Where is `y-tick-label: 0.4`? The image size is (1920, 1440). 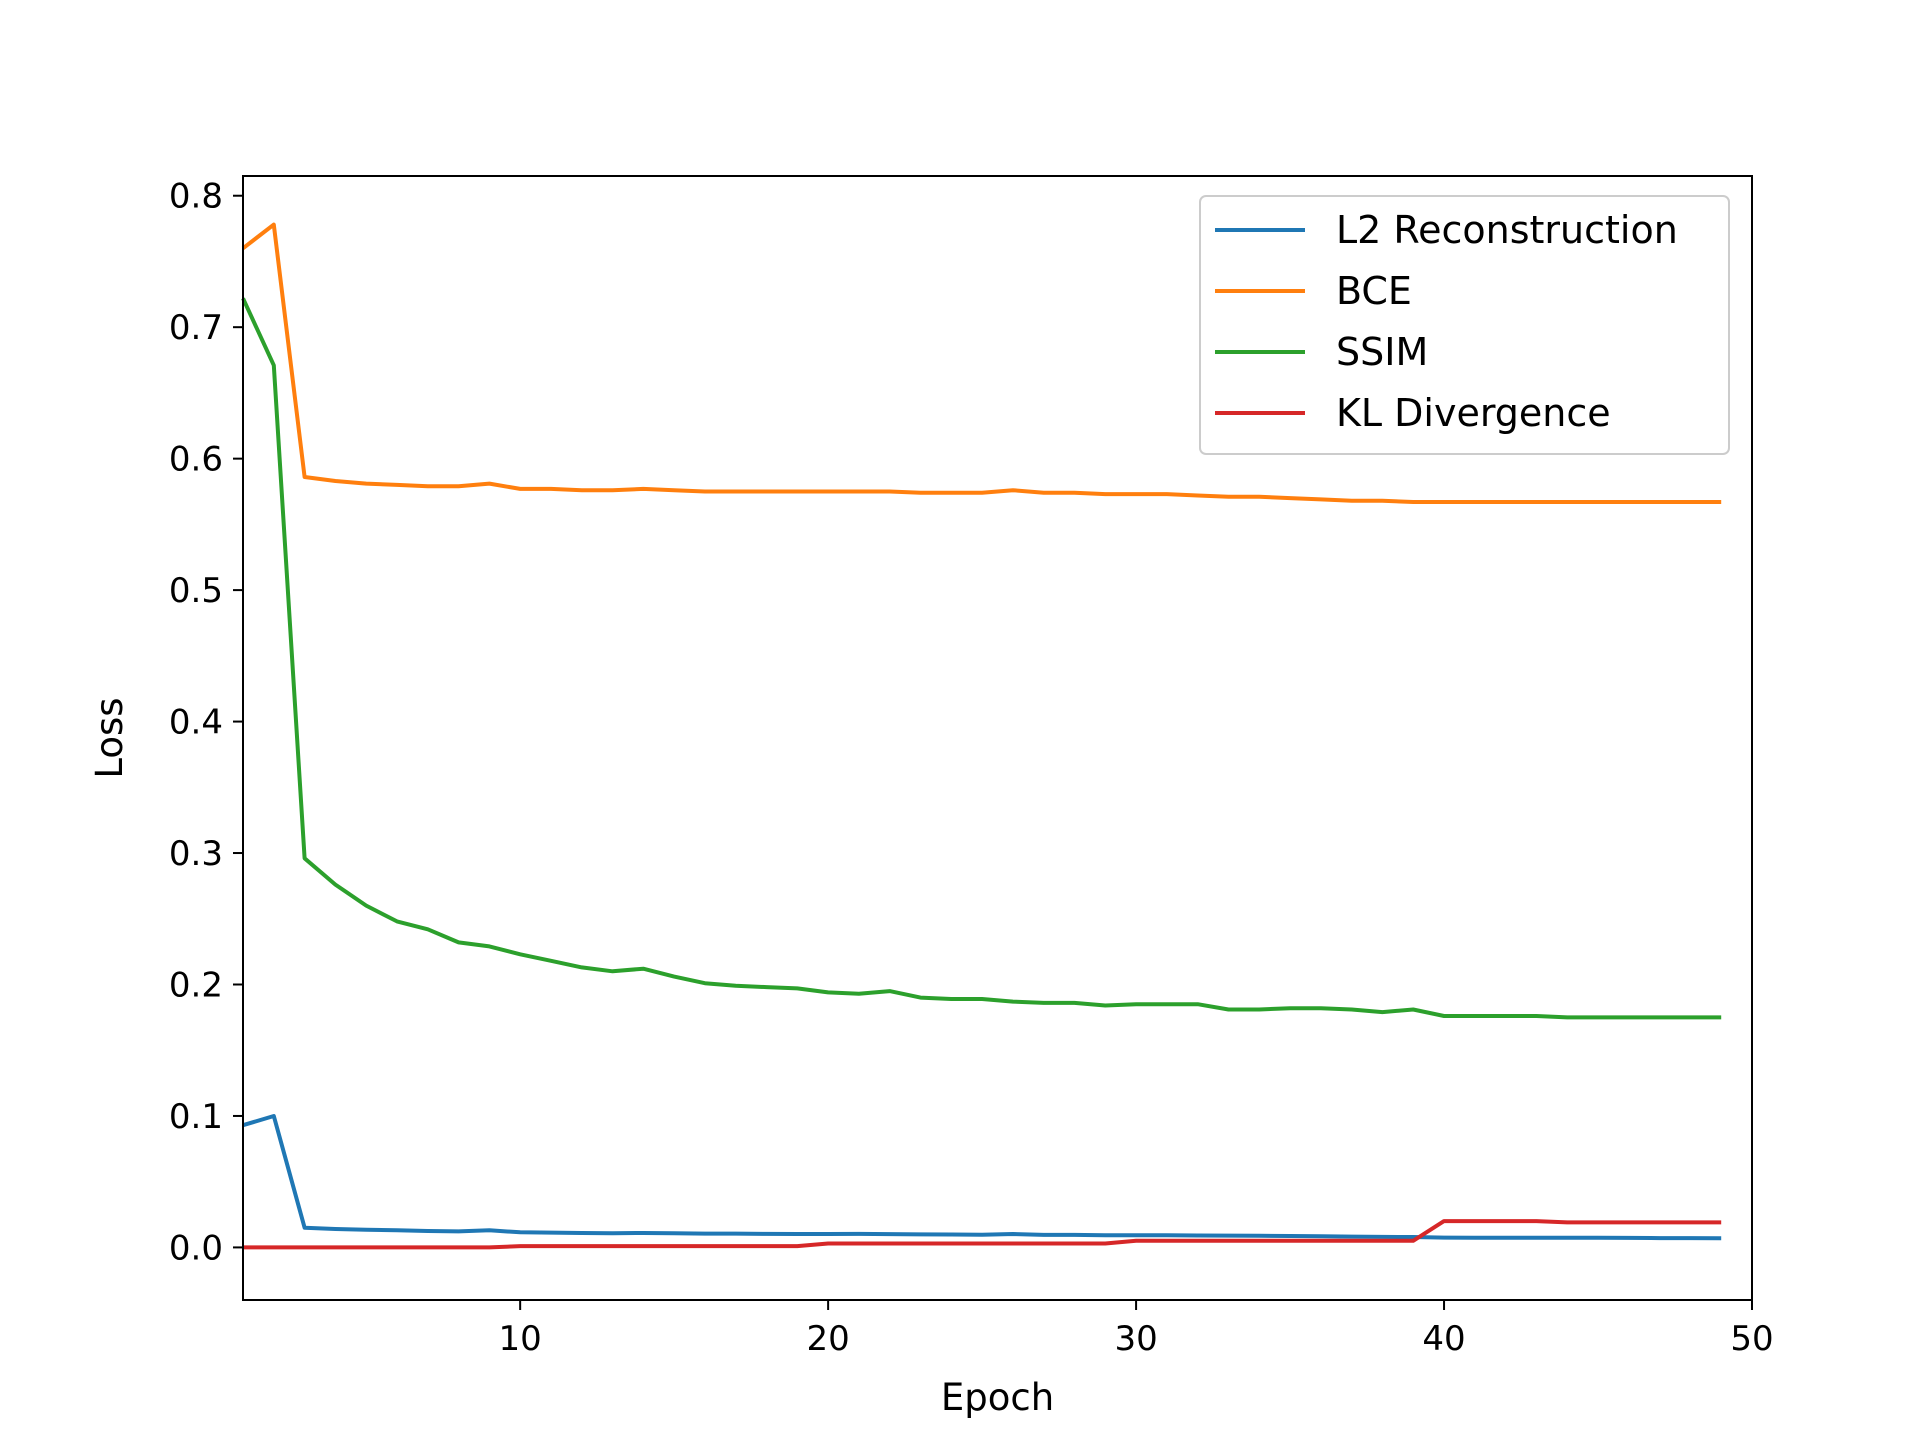 y-tick-label: 0.4 is located at coordinates (196, 723).